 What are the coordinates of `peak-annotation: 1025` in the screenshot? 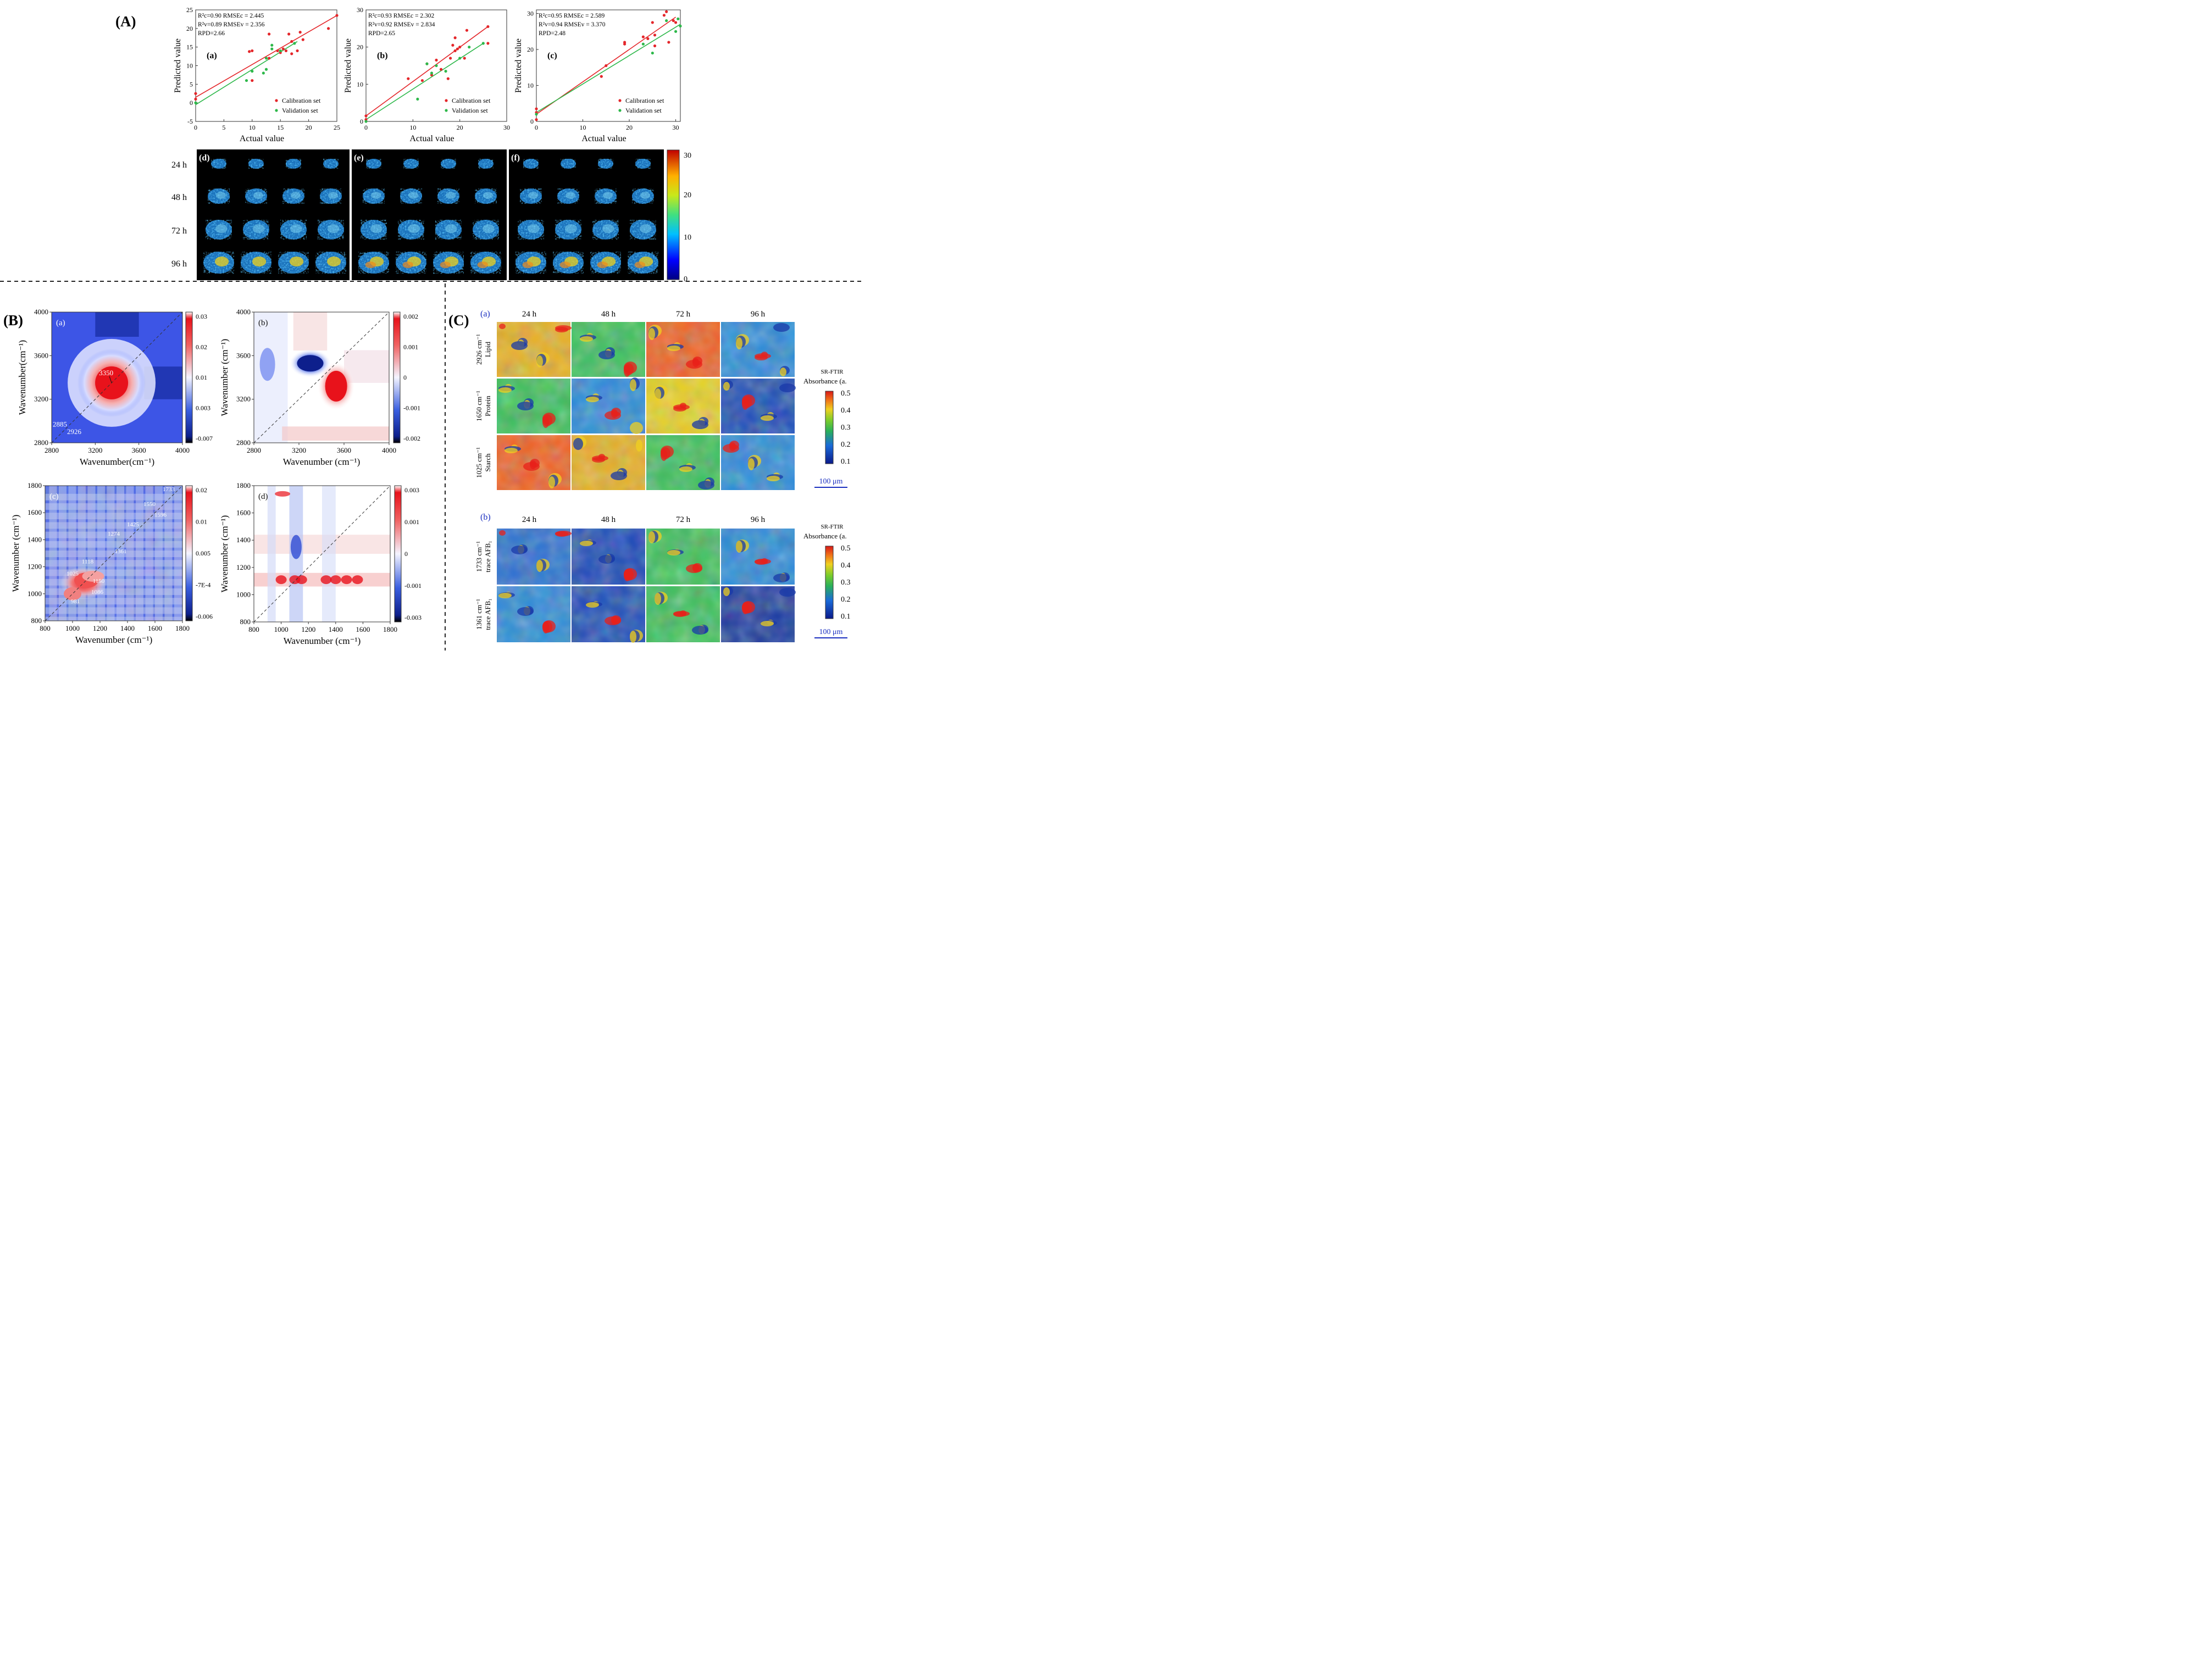 It's located at (72, 574).